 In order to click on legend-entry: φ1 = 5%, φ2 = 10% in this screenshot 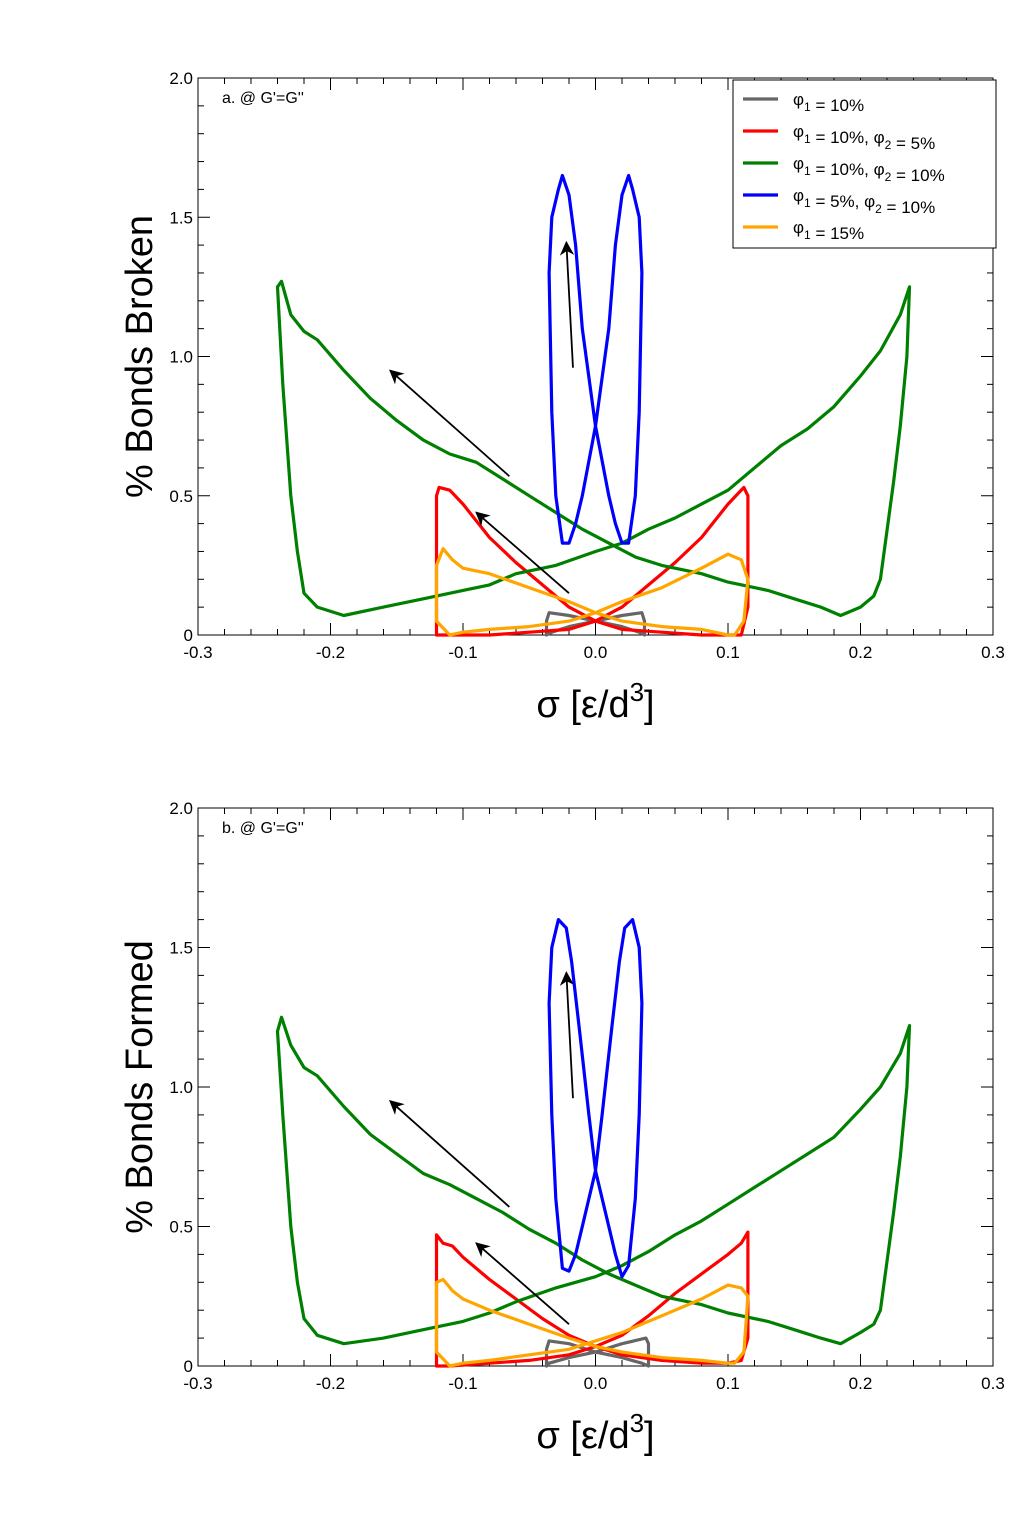, I will do `click(864, 201)`.